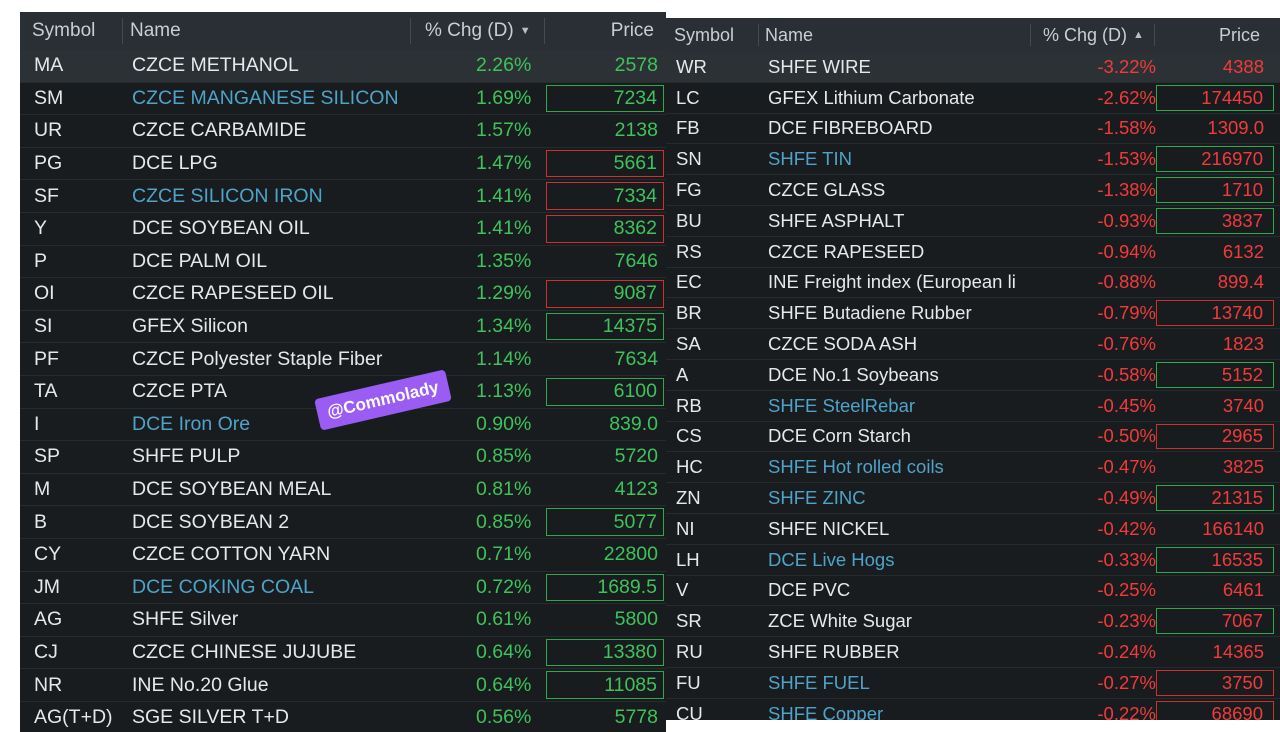 This screenshot has width=1280, height=732. What do you see at coordinates (973, 375) in the screenshot?
I see `table-row: A DCE No.1 Soybeans -0.58% 5152` at bounding box center [973, 375].